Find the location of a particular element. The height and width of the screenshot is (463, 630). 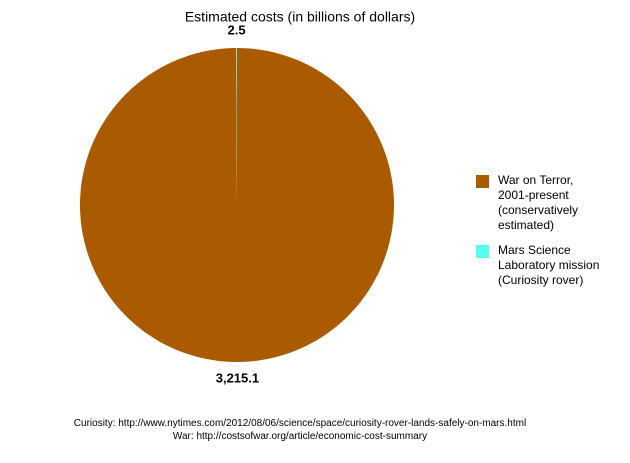

value-label: 3,215.1 is located at coordinates (237, 377).